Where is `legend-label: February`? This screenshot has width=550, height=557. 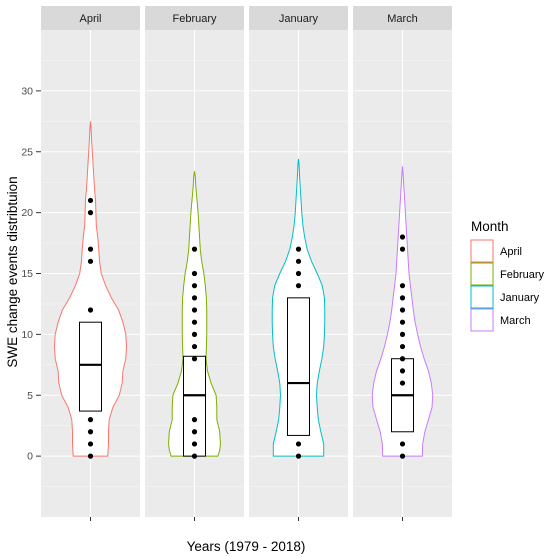 legend-label: February is located at coordinates (522, 275).